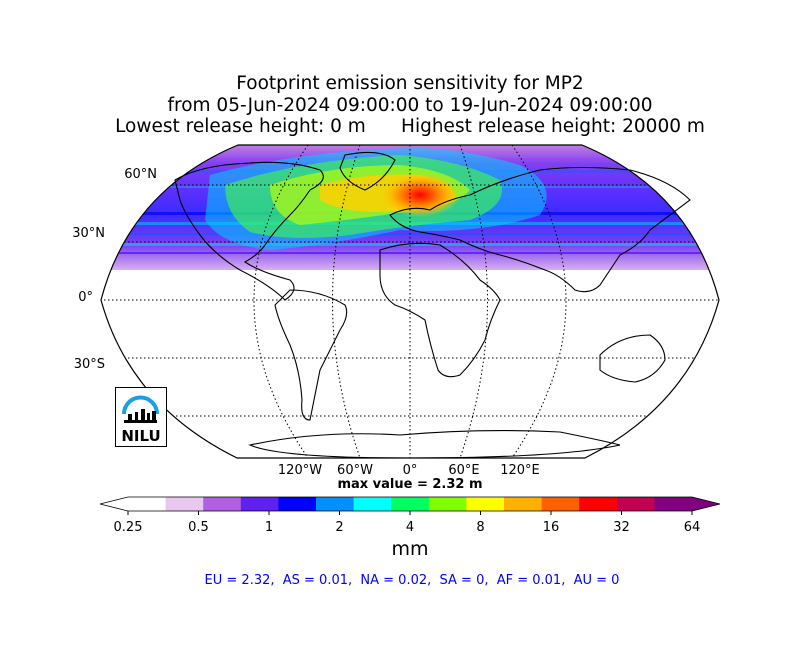 Image resolution: width=800 pixels, height=650 pixels. Describe the element at coordinates (440, 310) in the screenshot. I see `africa-outline` at that location.